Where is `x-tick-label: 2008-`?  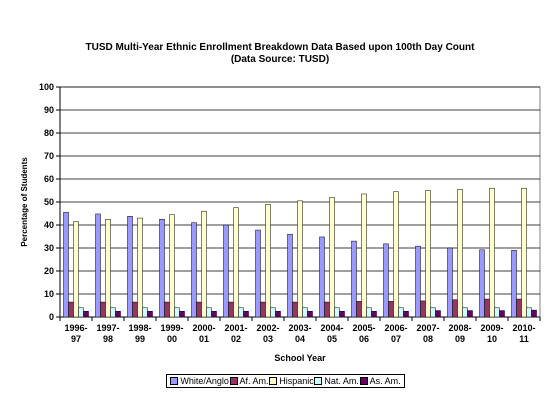
x-tick-label: 2008- is located at coordinates (459, 328).